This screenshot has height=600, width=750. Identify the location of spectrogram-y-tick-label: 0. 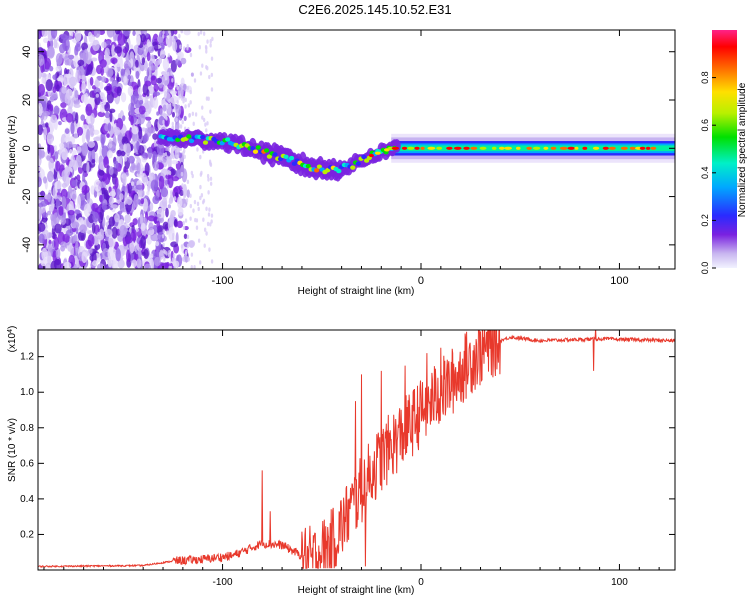
(27, 148).